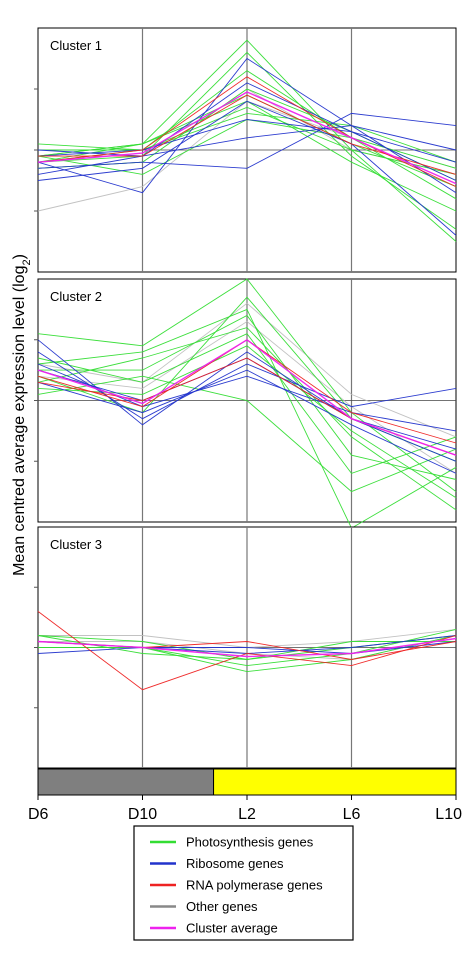 The height and width of the screenshot is (961, 474). Describe the element at coordinates (142, 814) in the screenshot. I see `x-tick-label: D10` at that location.